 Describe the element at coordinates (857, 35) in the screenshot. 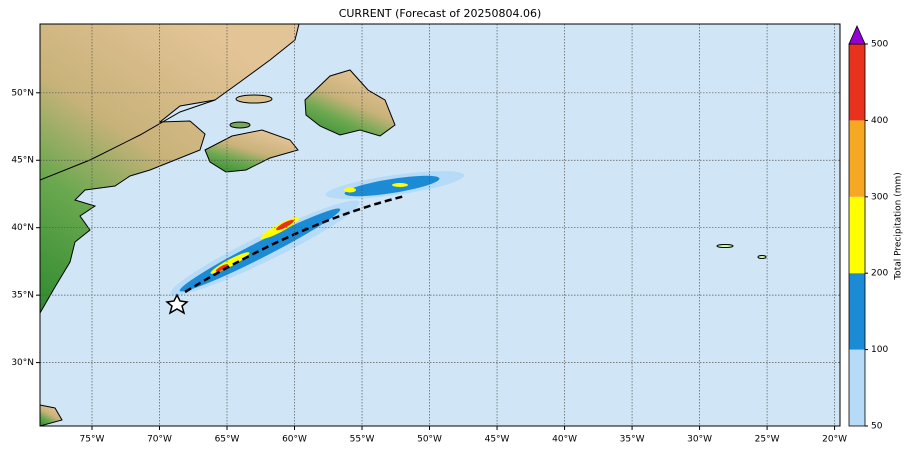

I see `colorbar-extend` at that location.